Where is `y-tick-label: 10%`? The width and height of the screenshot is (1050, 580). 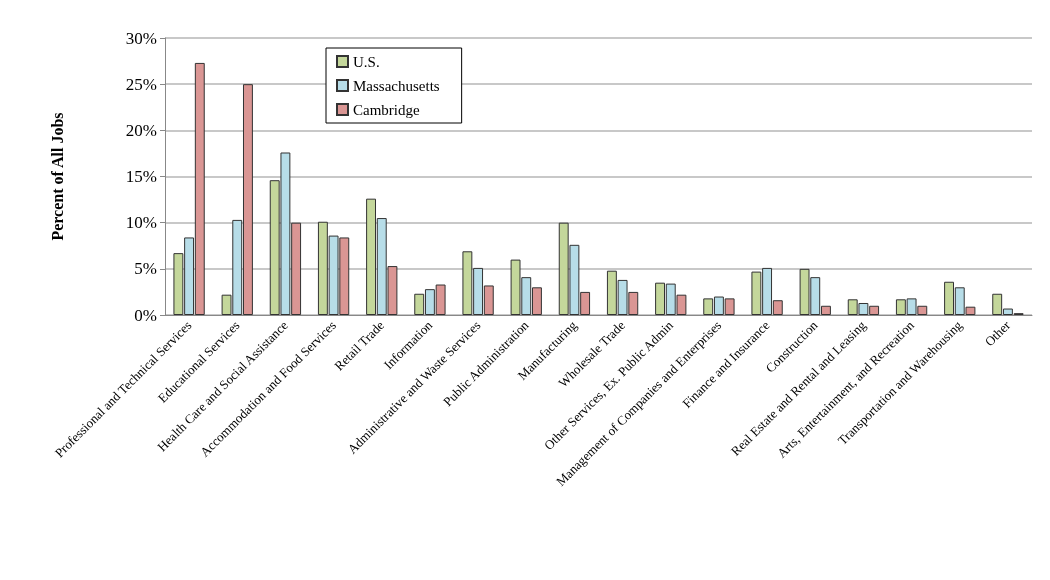 y-tick-label: 10% is located at coordinates (141, 223).